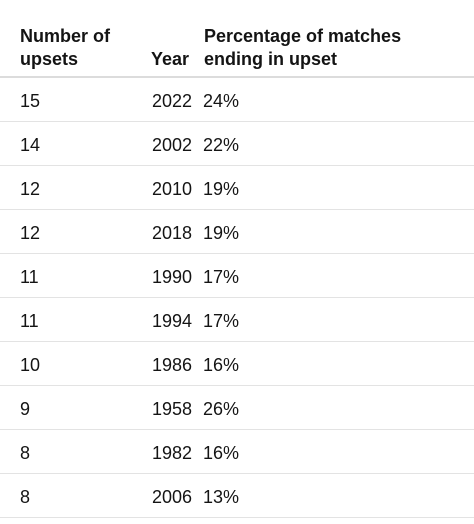 The width and height of the screenshot is (474, 524). Describe the element at coordinates (324, 48) in the screenshot. I see `header-percentage: Percentage of matches ending in upset` at that location.